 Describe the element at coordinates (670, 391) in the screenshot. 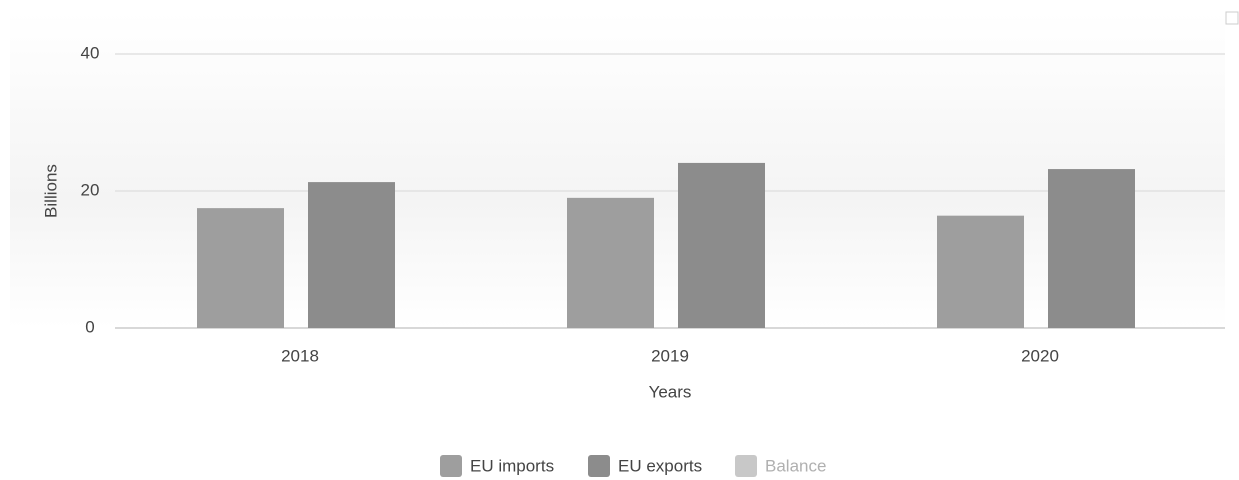

I see `x-axis-title: Years` at that location.